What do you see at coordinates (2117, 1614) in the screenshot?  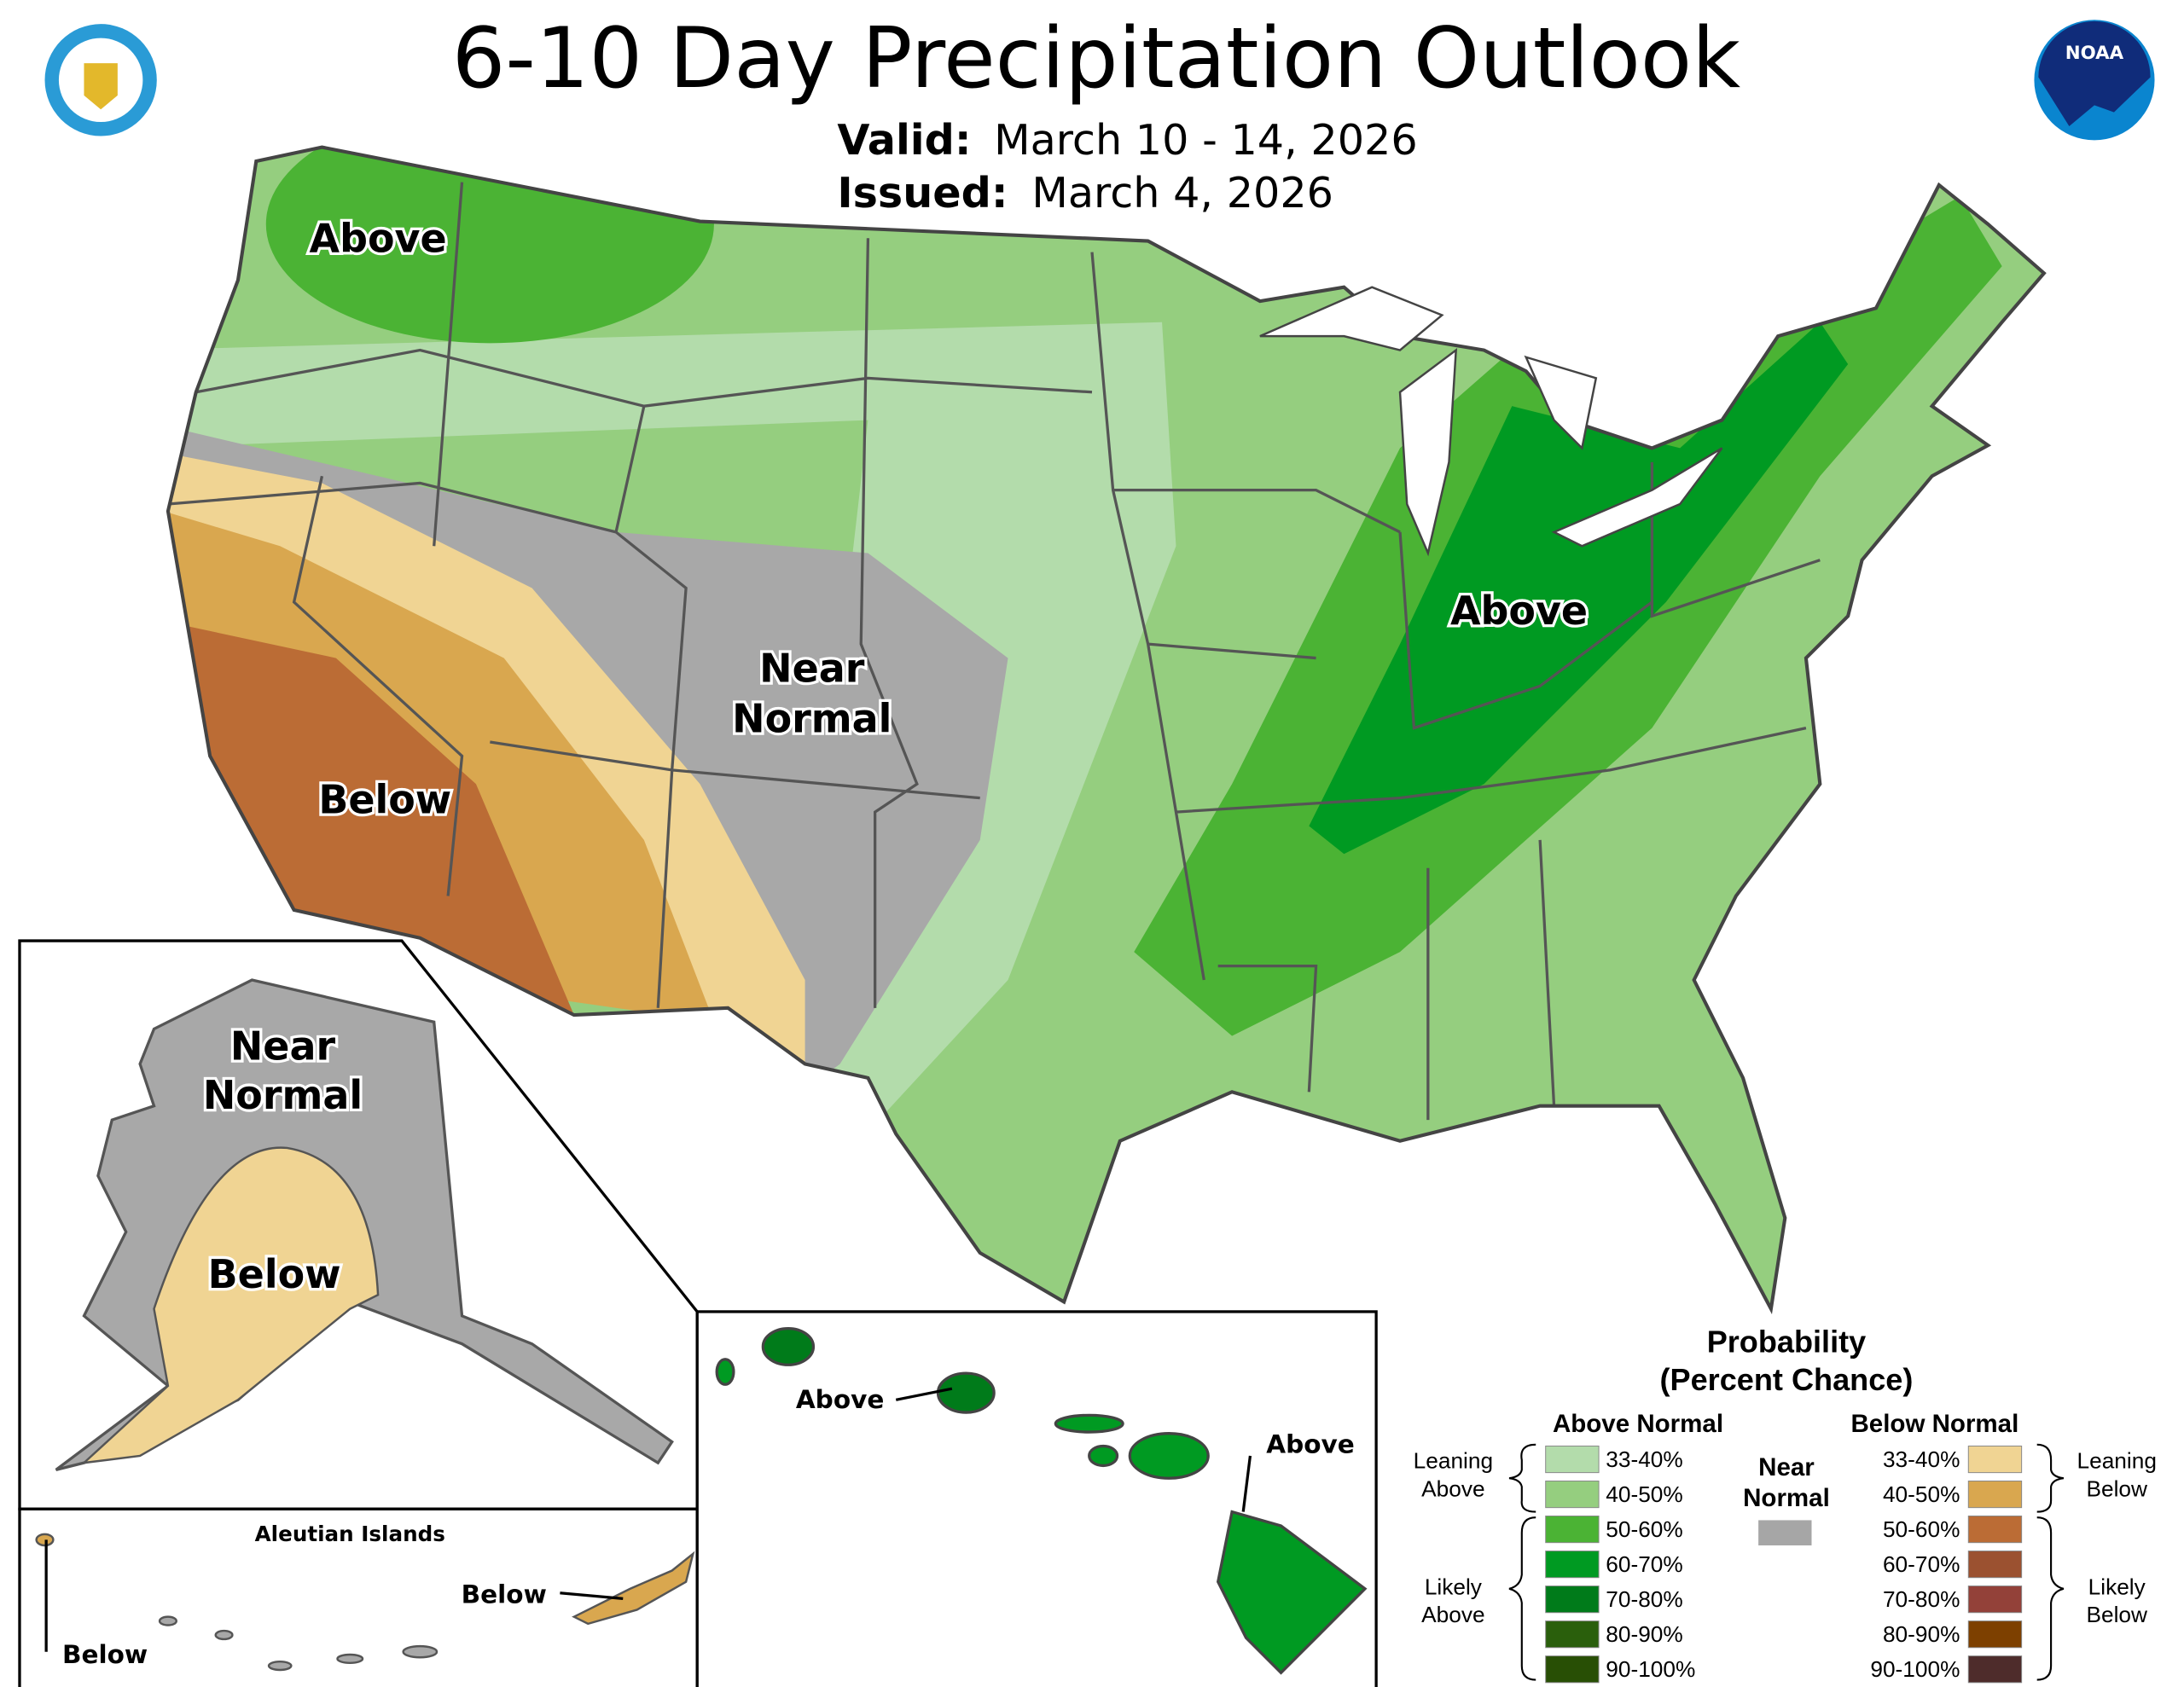 I see `legend-likely-below-2: Below` at bounding box center [2117, 1614].